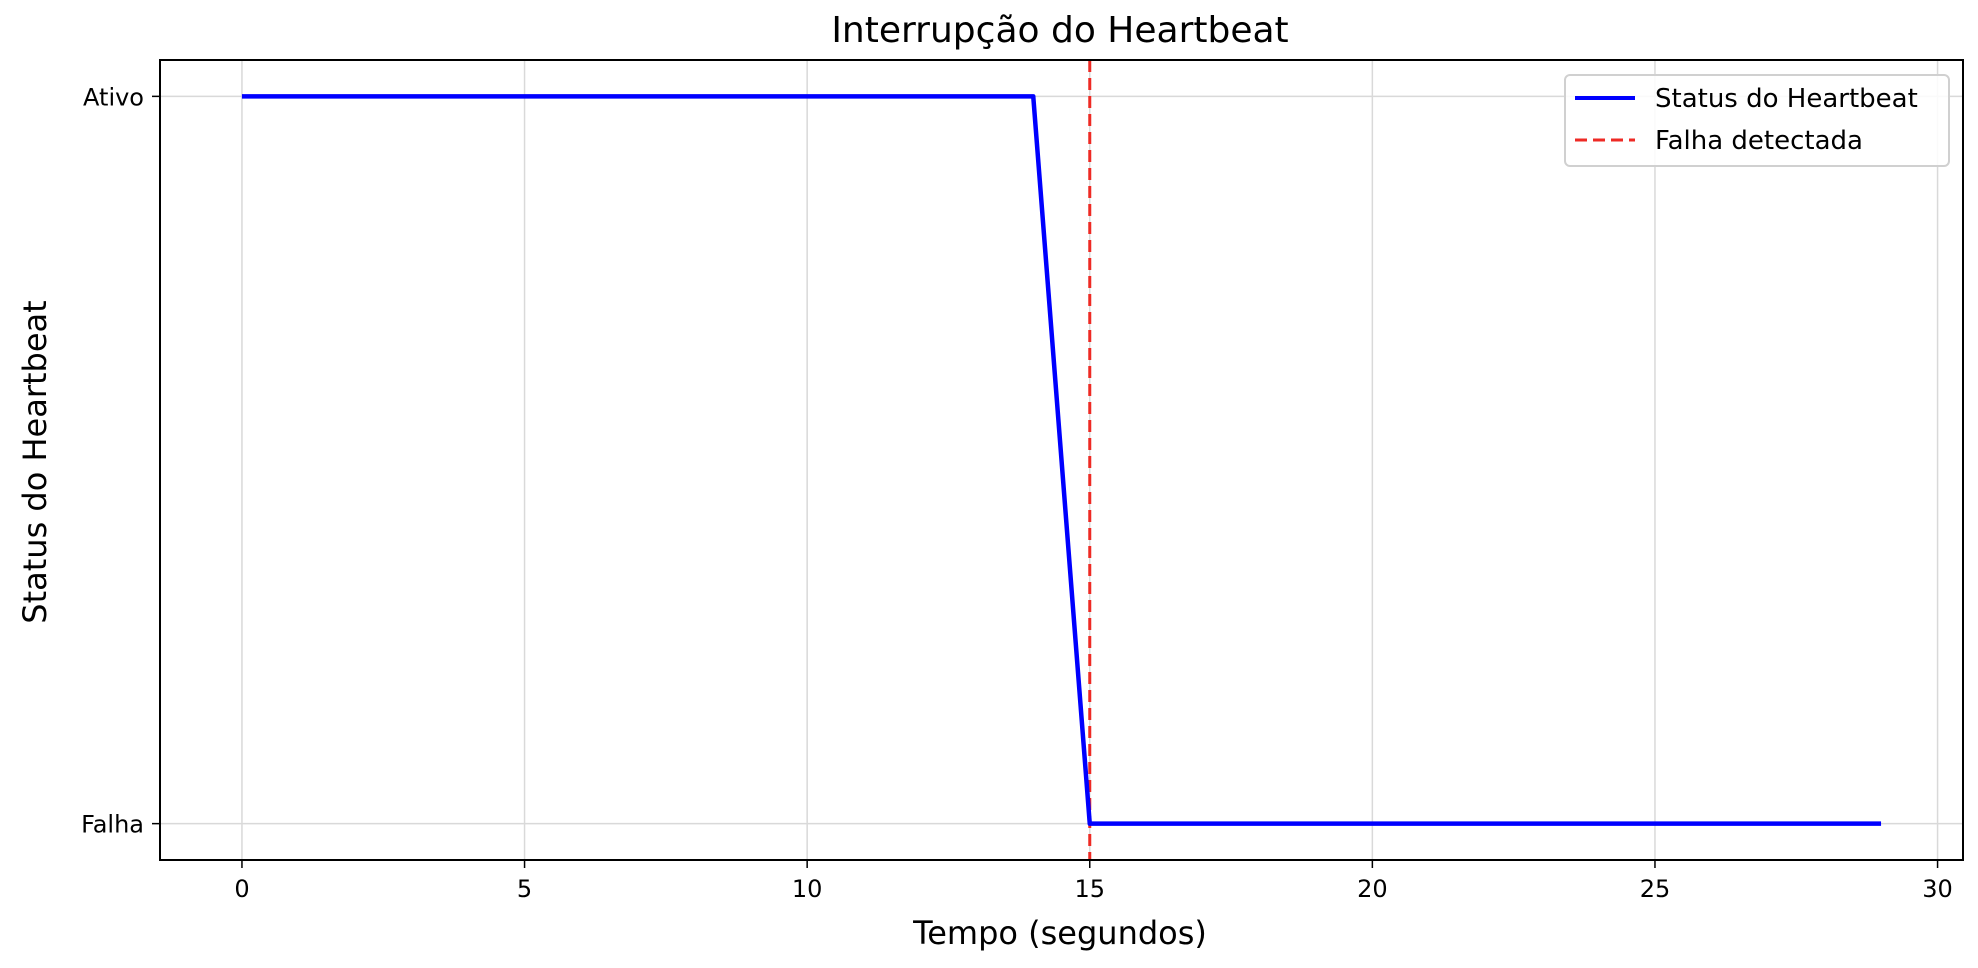 This screenshot has height=968, width=1978. What do you see at coordinates (1937, 889) in the screenshot?
I see `x-tick-label: 30` at bounding box center [1937, 889].